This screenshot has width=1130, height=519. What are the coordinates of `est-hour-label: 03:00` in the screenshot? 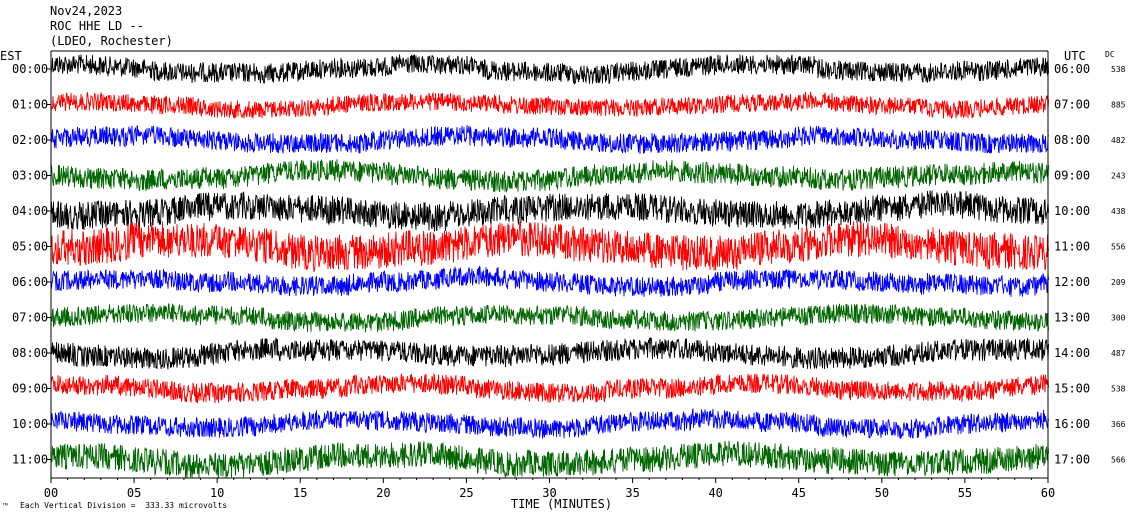 It's located at (30, 176).